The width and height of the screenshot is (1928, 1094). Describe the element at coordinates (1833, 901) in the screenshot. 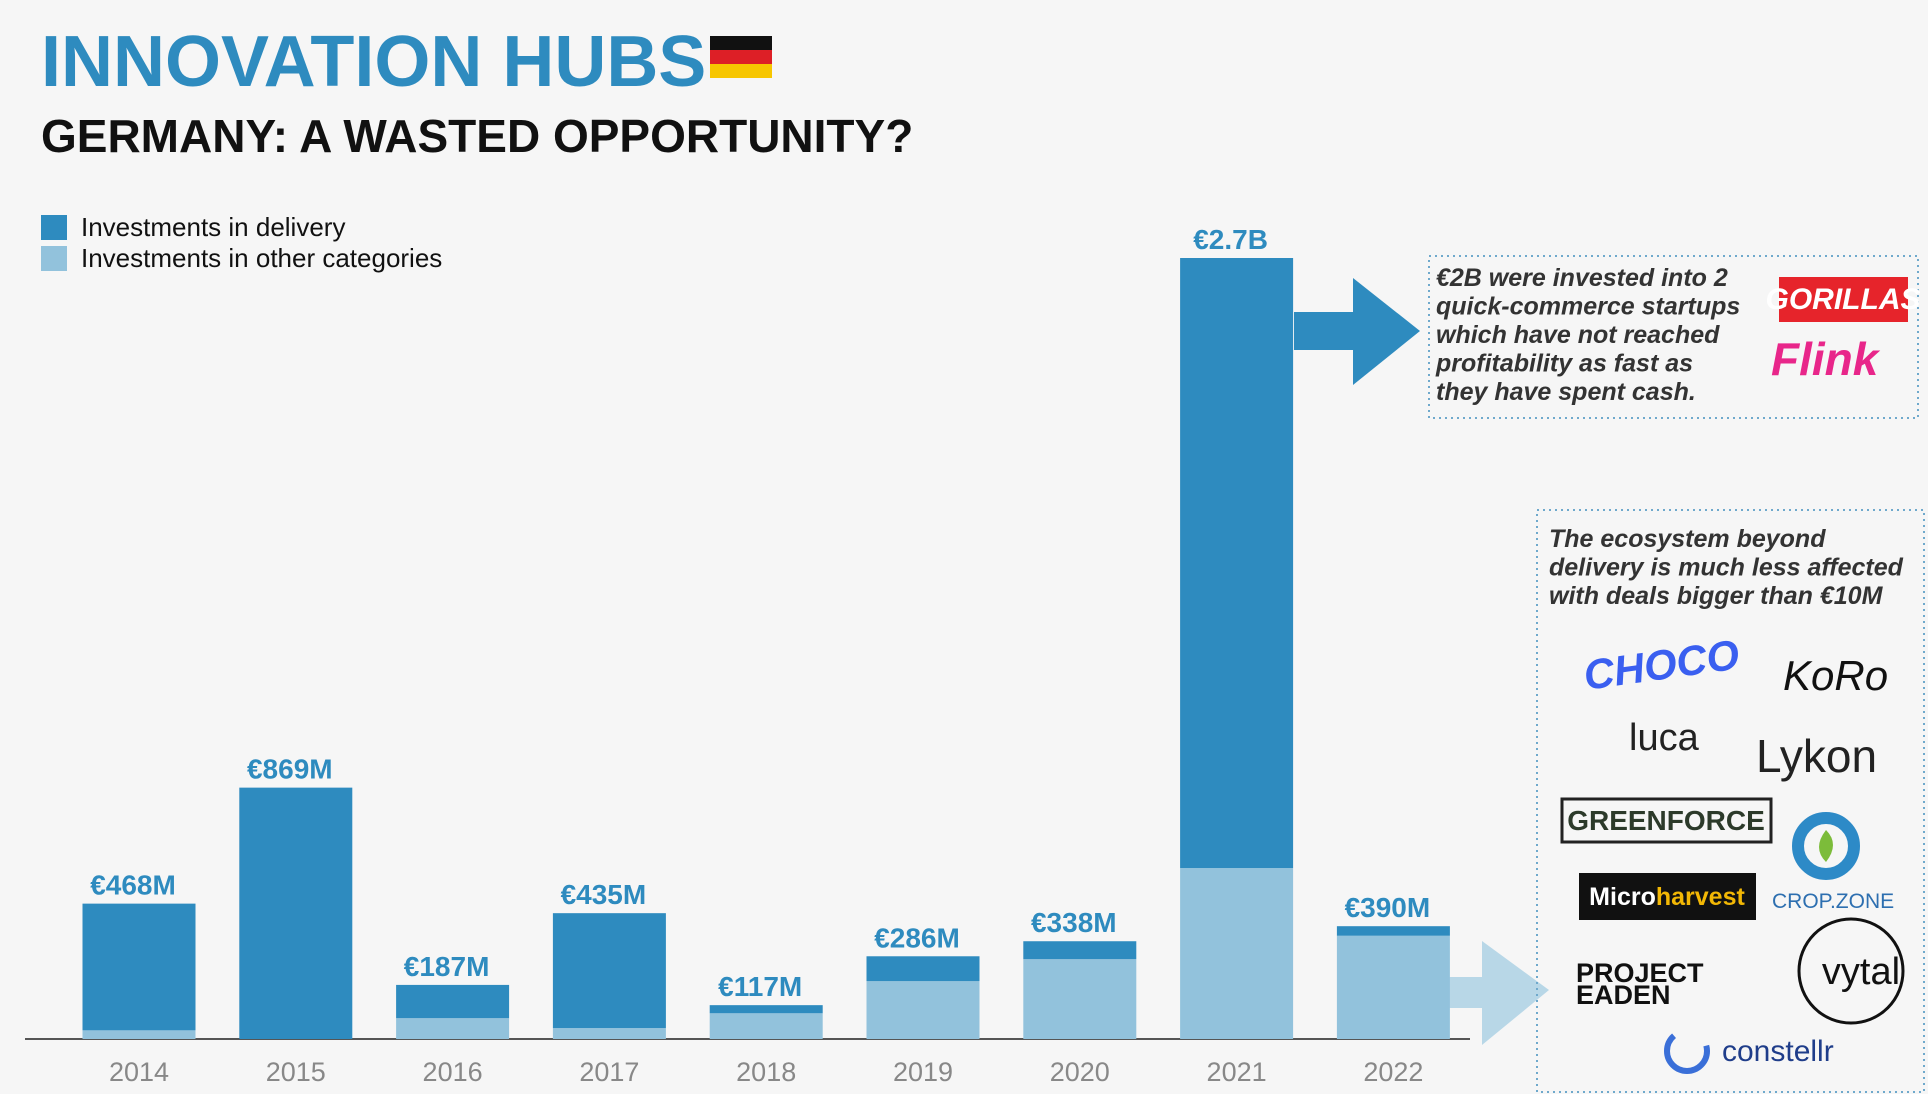

I see `logo: CROP.ZONE` at that location.